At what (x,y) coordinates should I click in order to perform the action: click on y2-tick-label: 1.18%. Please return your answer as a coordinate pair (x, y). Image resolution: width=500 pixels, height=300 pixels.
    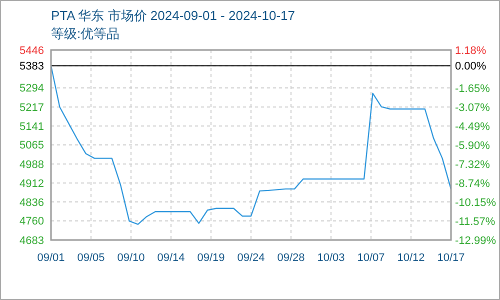
    Looking at the image, I should click on (470, 50).